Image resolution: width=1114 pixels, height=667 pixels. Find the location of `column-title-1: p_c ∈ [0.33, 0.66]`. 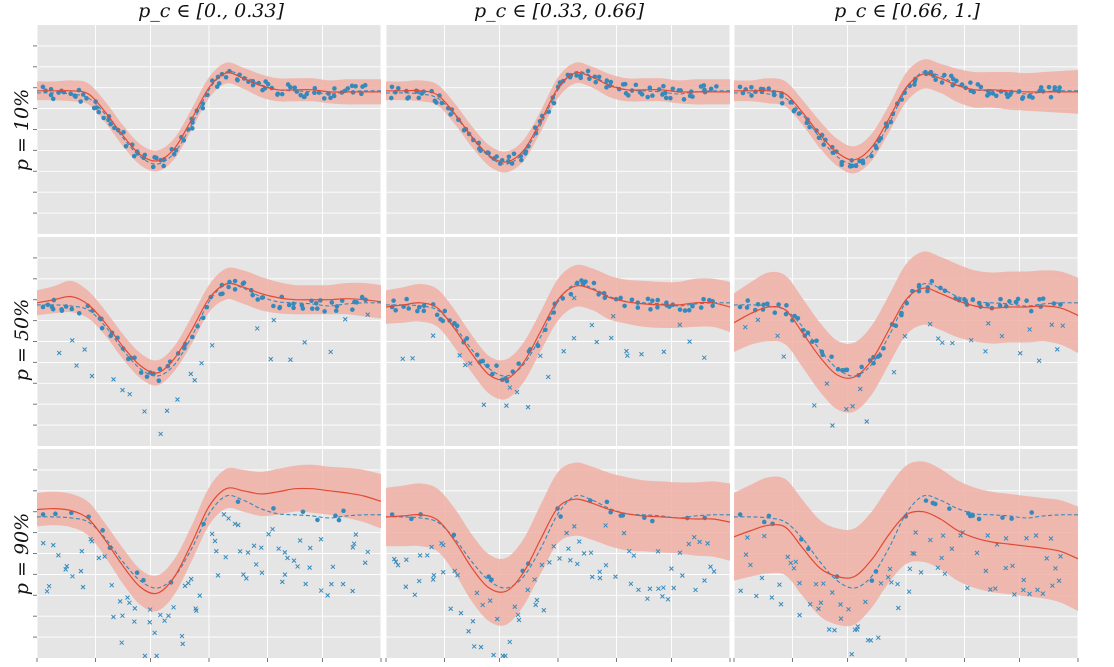

column-title-1: p_c ∈ [0.33, 0.66] is located at coordinates (559, 11).